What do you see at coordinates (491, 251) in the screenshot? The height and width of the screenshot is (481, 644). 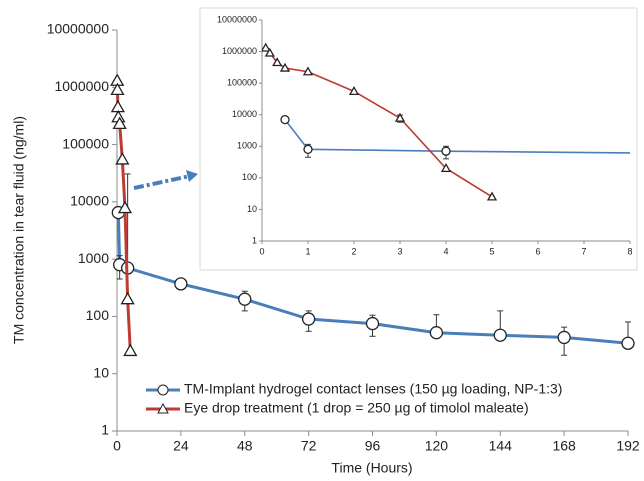 I see `x-tick-label: 5` at bounding box center [491, 251].